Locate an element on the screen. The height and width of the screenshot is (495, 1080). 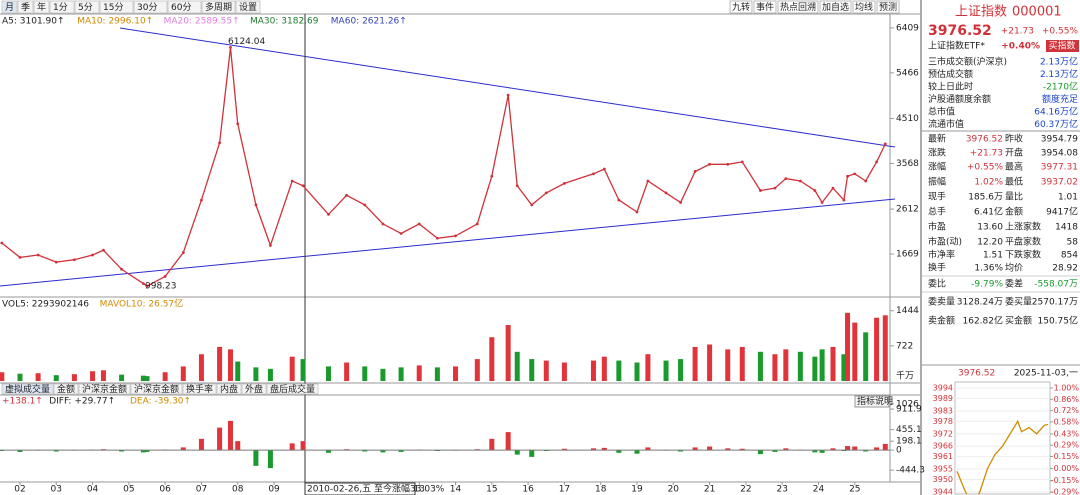
buy-button is located at coordinates (1062, 46).